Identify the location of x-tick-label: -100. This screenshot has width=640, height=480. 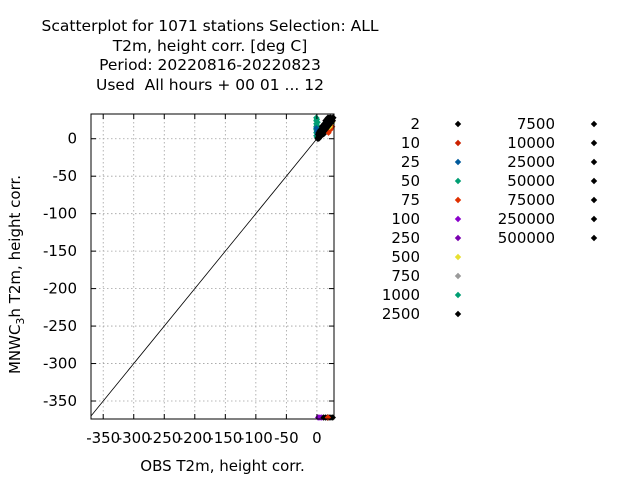
(256, 438).